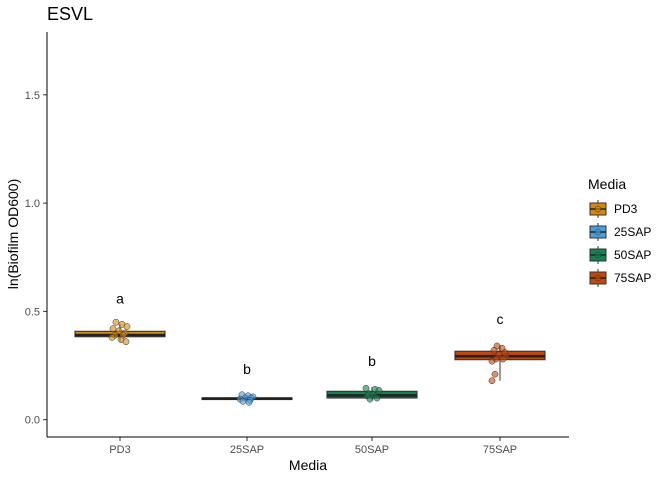  What do you see at coordinates (500, 319) in the screenshot?
I see `significance-label: c` at bounding box center [500, 319].